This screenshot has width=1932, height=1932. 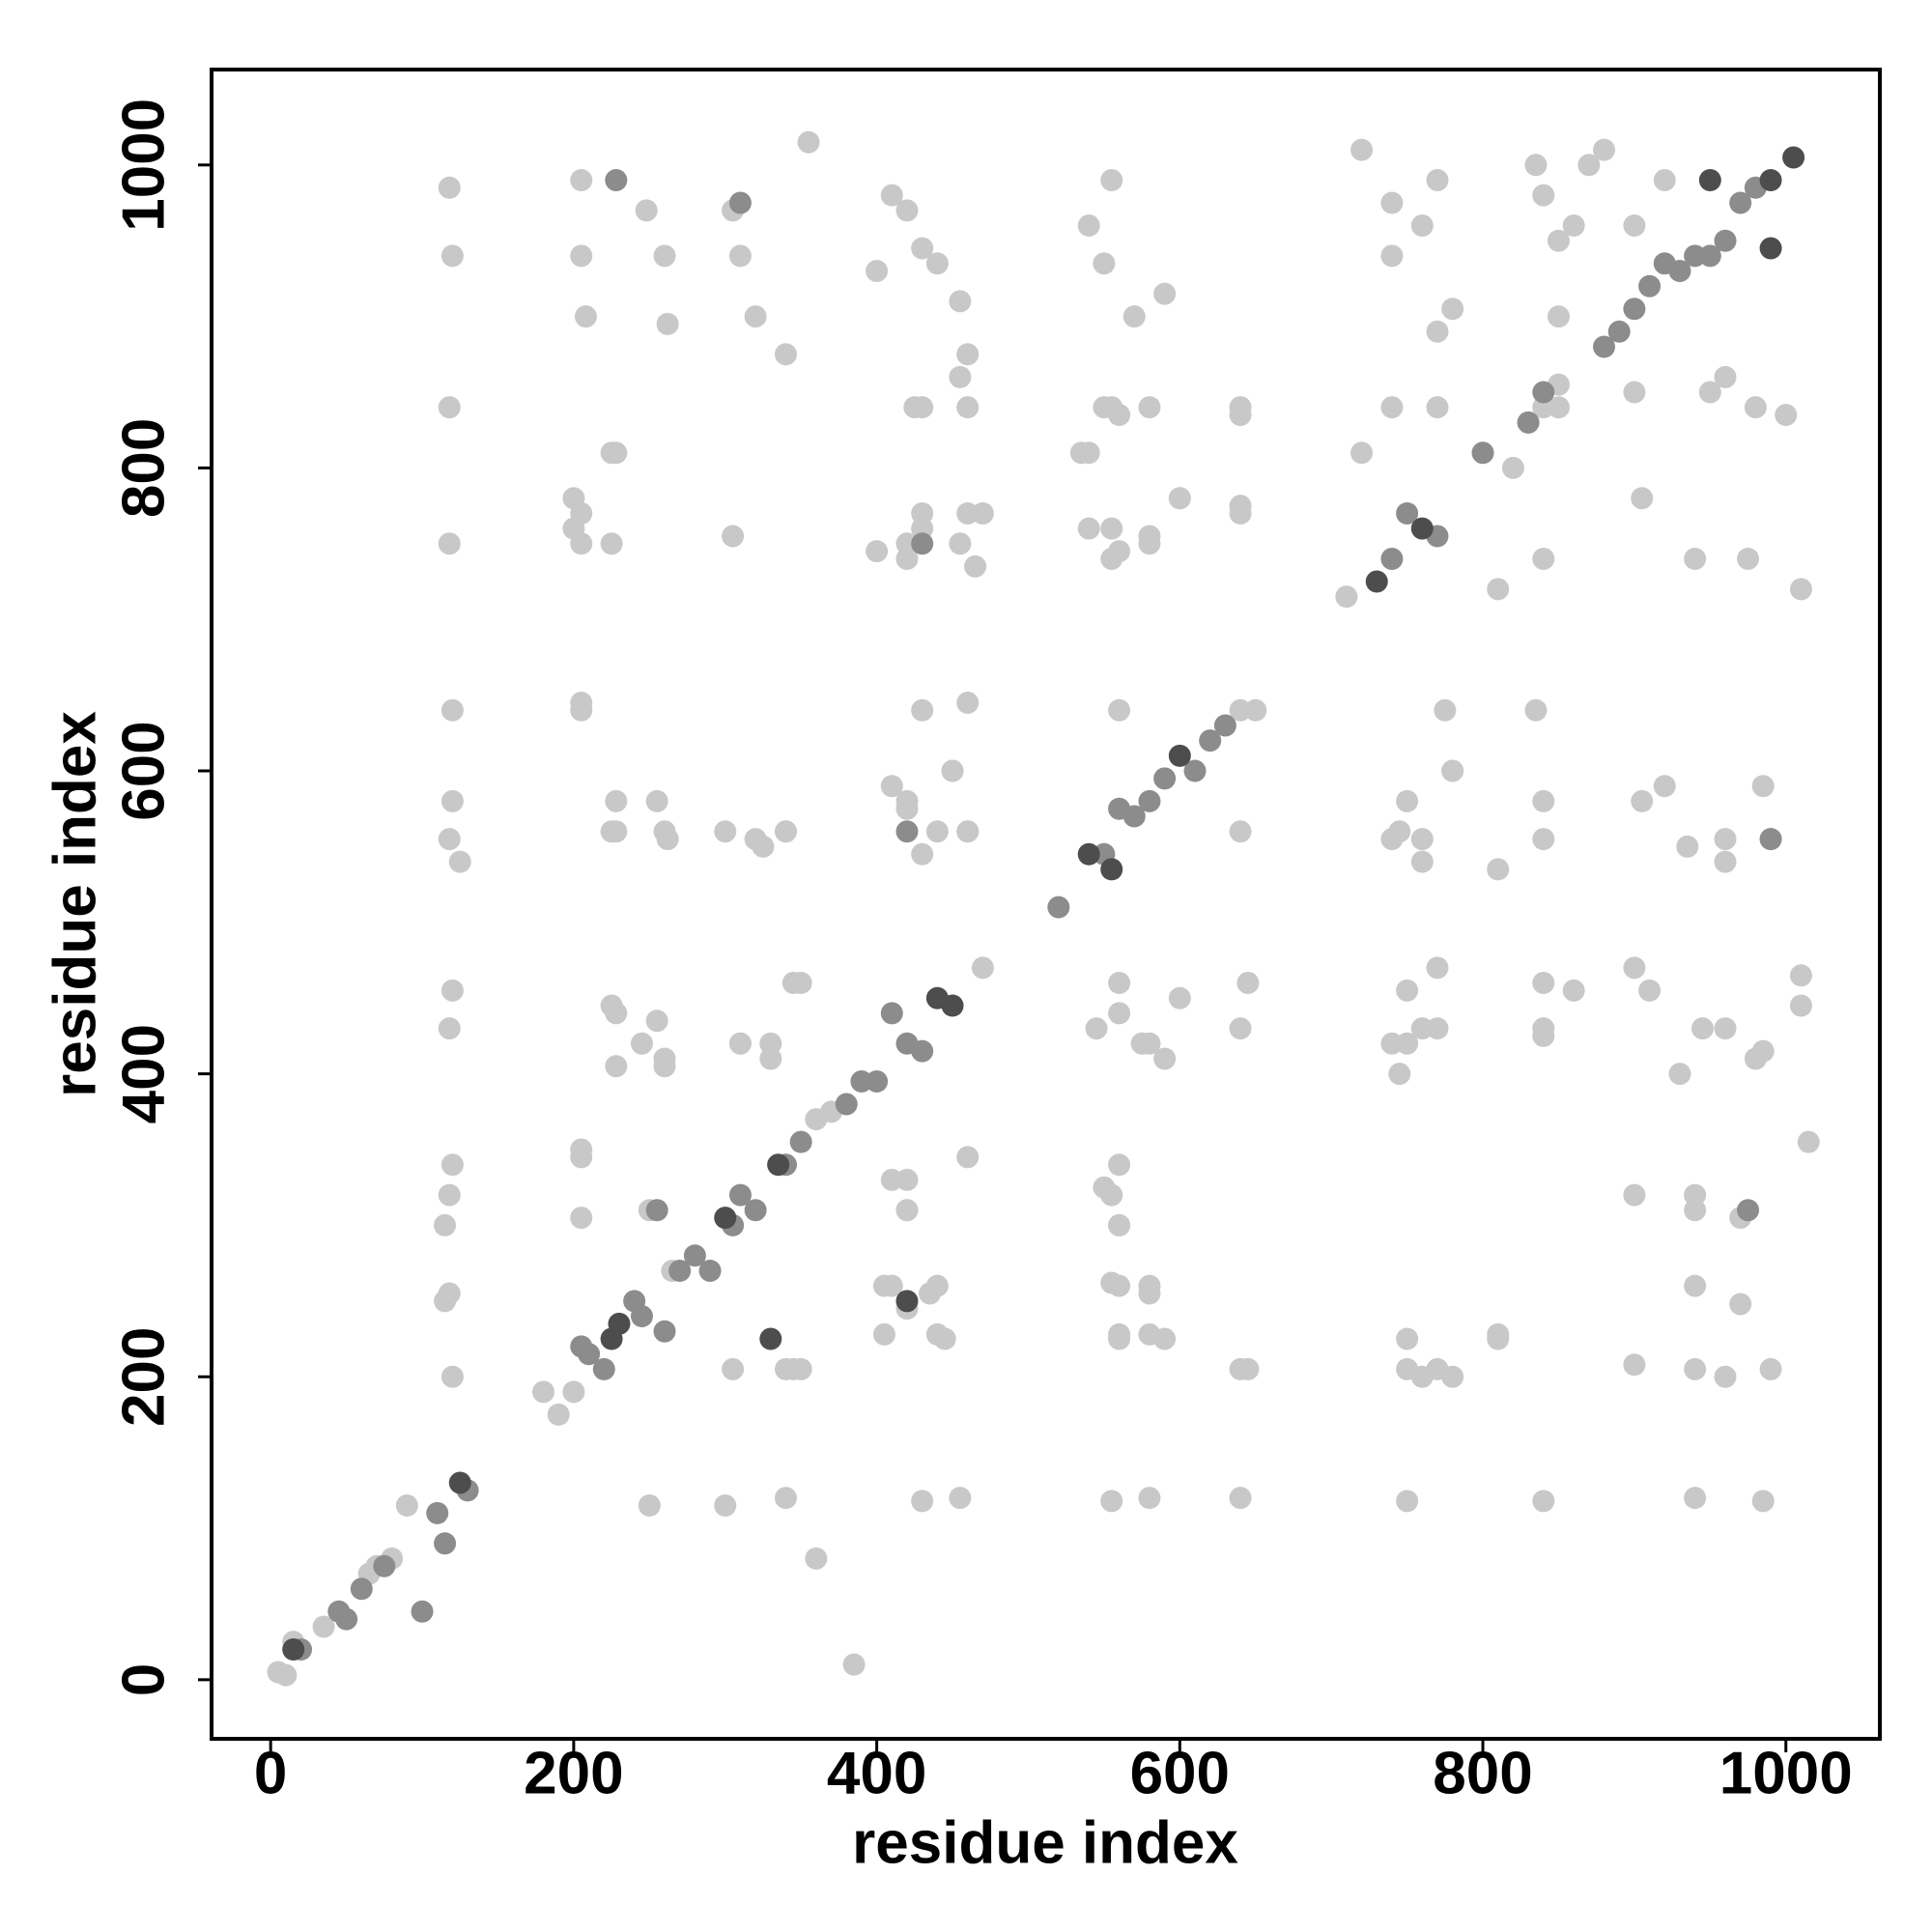 What do you see at coordinates (270, 1773) in the screenshot?
I see `x-tick-label: 0` at bounding box center [270, 1773].